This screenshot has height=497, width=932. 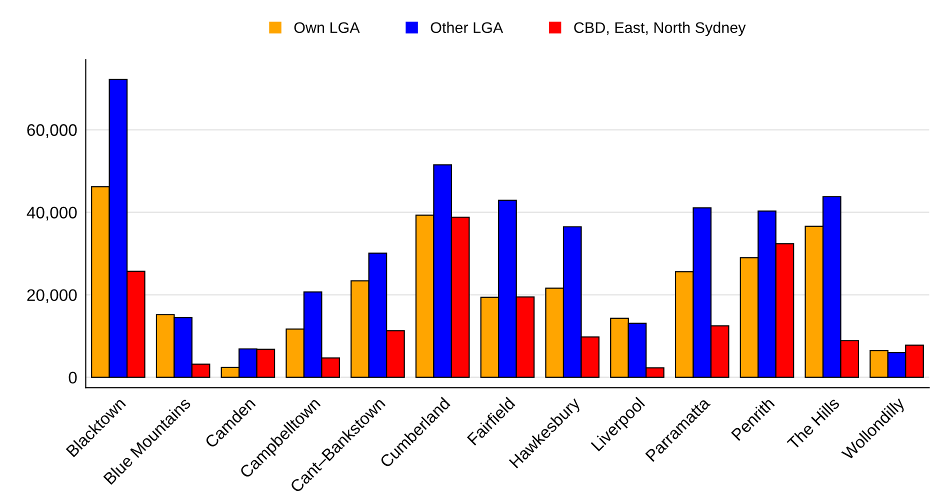 What do you see at coordinates (660, 29) in the screenshot?
I see `legend-label: CBD, East, North Sydney` at bounding box center [660, 29].